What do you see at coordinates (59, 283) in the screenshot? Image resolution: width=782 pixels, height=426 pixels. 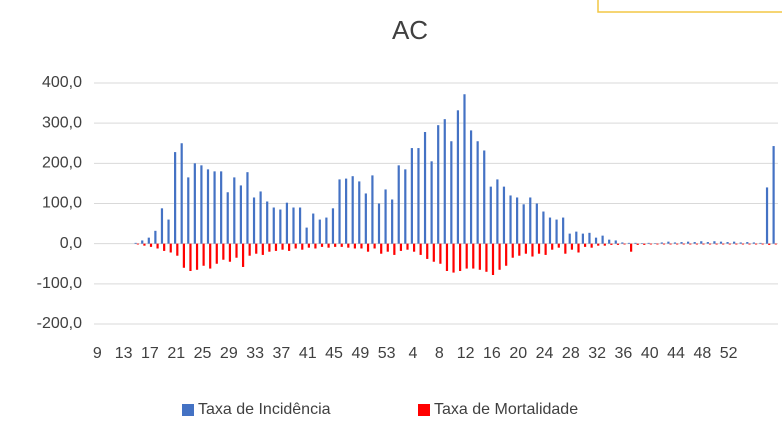 I see `y-tick-label: -100,0` at bounding box center [59, 283].